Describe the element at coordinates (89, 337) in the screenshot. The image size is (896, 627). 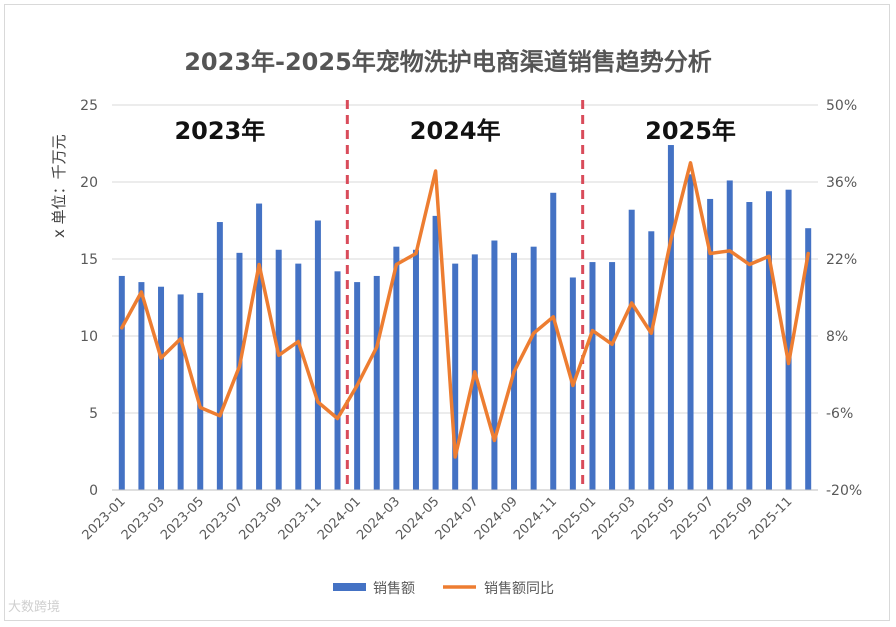
I see `y-left-tick-label: 10` at that location.